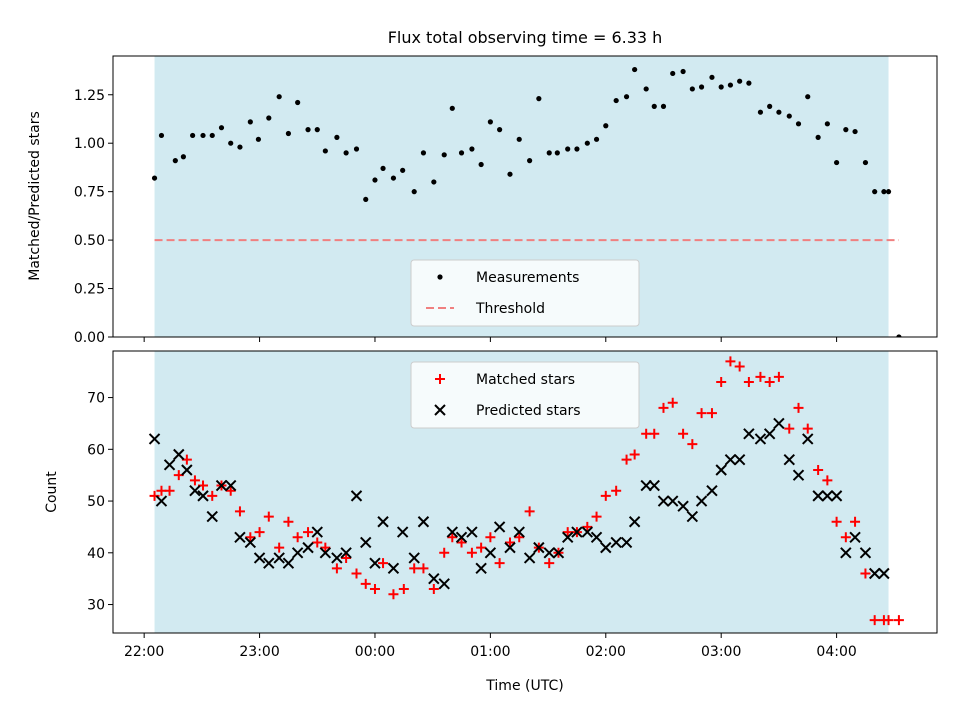 The width and height of the screenshot is (960, 724). Describe the element at coordinates (259, 652) in the screenshot. I see `x-tick-label: 23:00` at that location.